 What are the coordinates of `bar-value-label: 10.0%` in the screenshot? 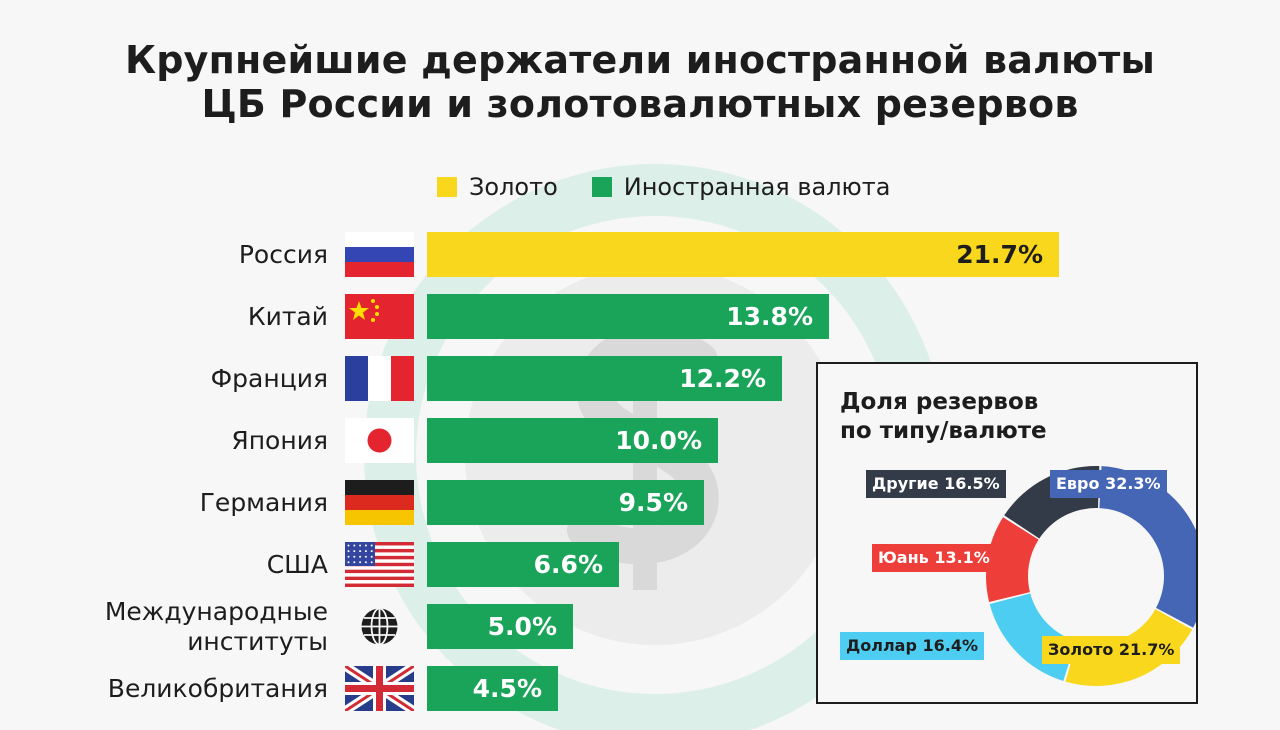 It's located at (658, 440).